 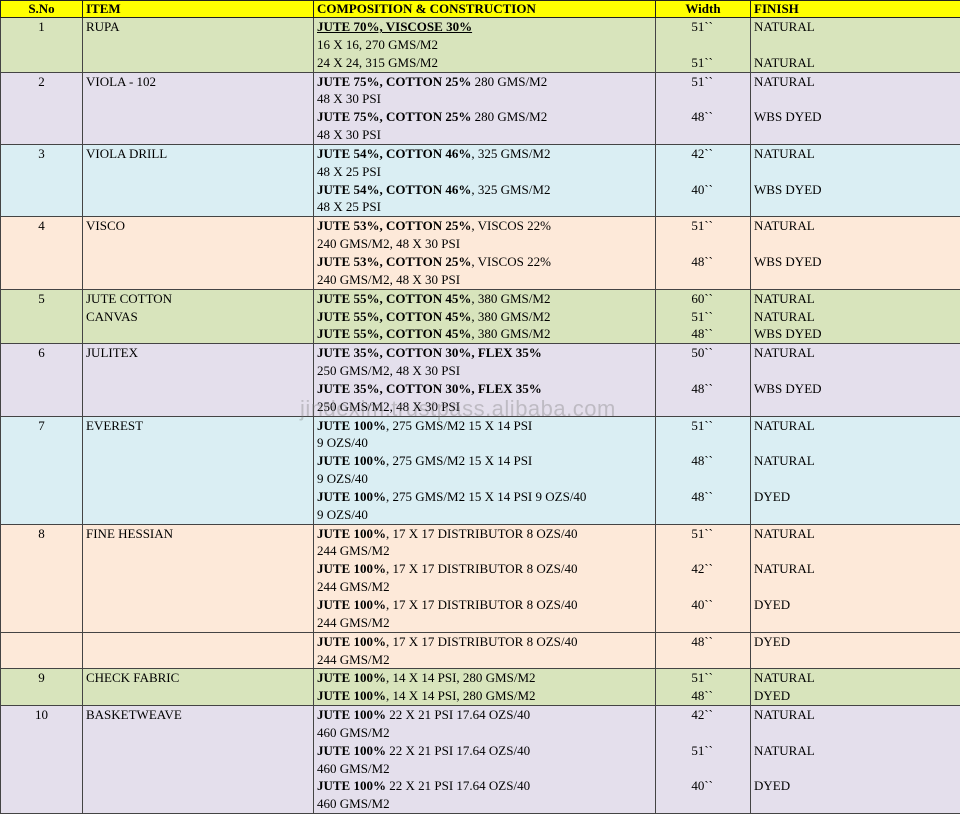 What do you see at coordinates (106, 226) in the screenshot?
I see `item-name: VISCO` at bounding box center [106, 226].